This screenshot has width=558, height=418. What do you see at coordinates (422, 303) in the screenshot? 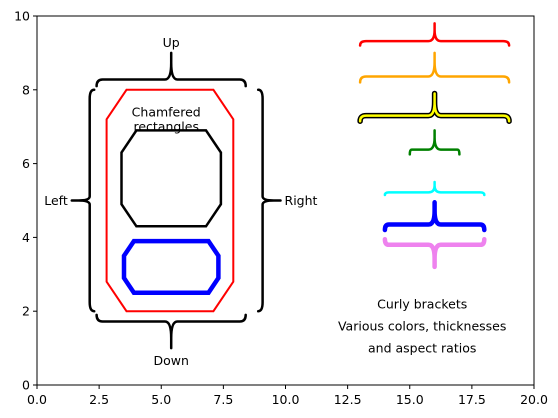
I see `annotation-text: Curly brackets` at bounding box center [422, 303].